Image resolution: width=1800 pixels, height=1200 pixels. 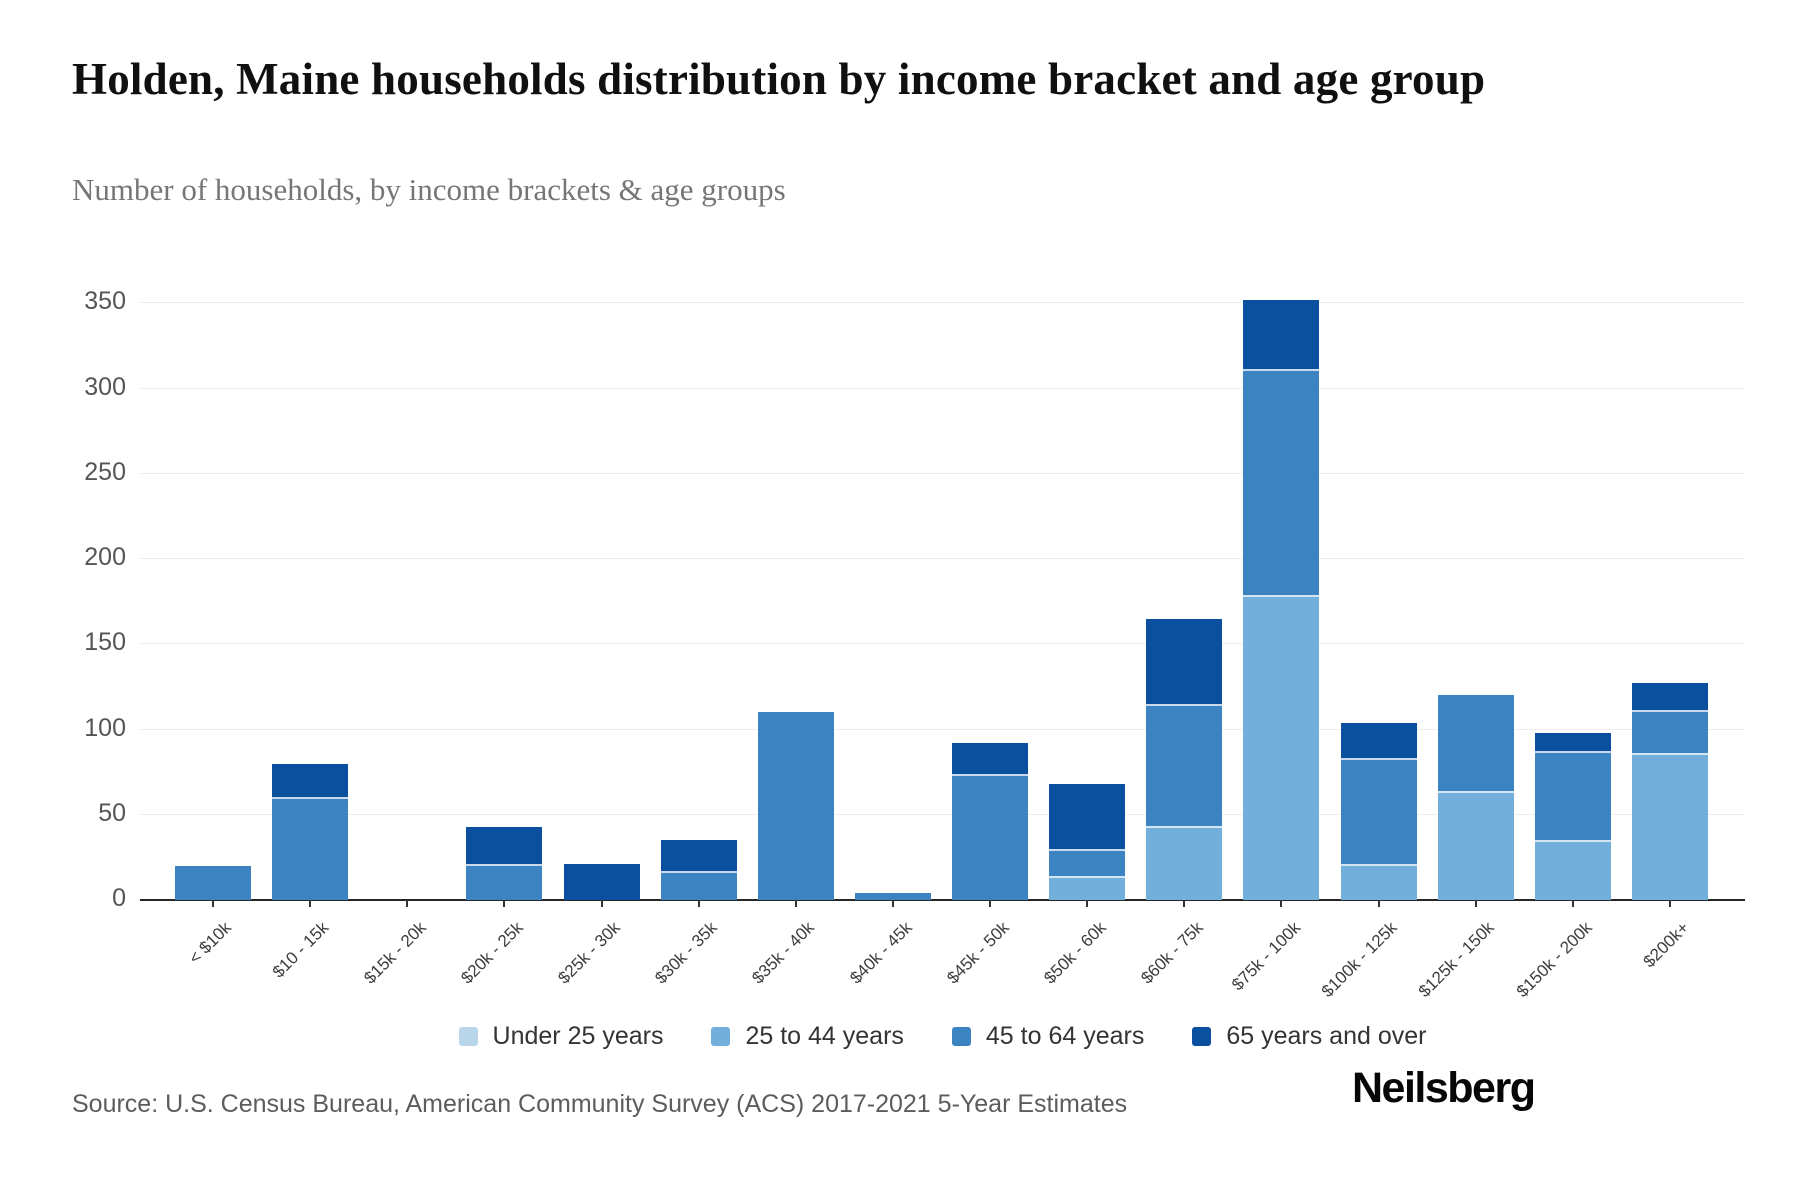 I want to click on legend-label: Under 25 years, so click(x=578, y=1036).